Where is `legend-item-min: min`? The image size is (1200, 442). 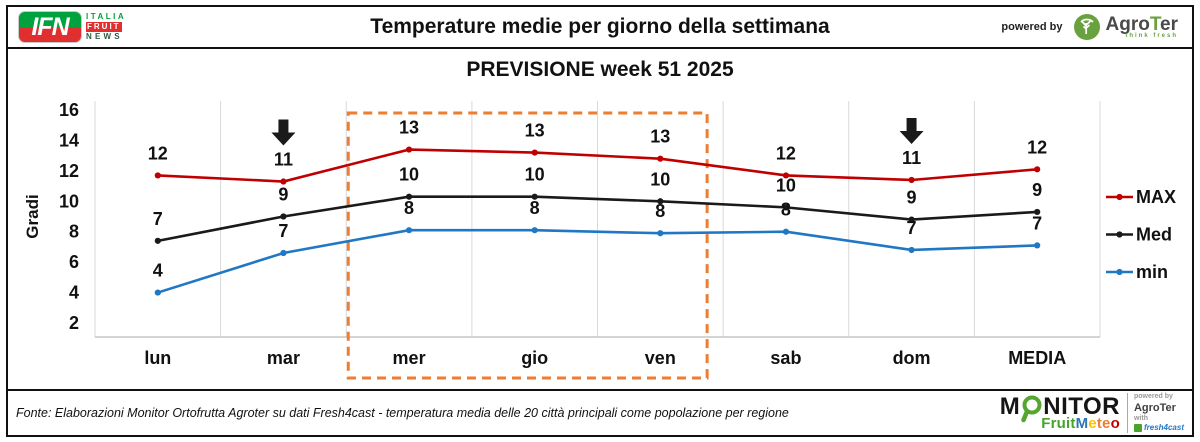 legend-item-min: min is located at coordinates (1152, 272).